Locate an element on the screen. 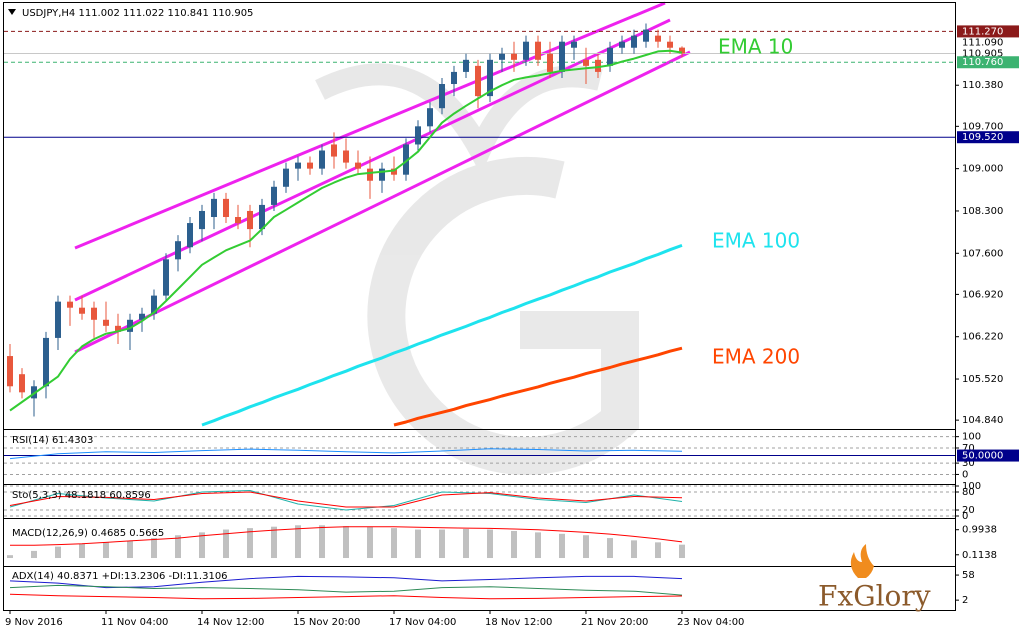 The image size is (1024, 640). level-label: 109.520 is located at coordinates (982, 137).